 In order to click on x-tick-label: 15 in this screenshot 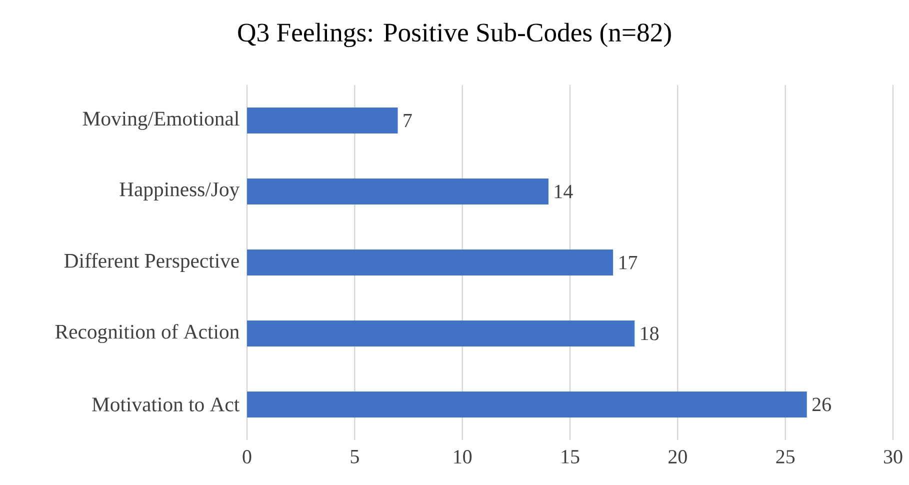, I will do `click(571, 457)`.